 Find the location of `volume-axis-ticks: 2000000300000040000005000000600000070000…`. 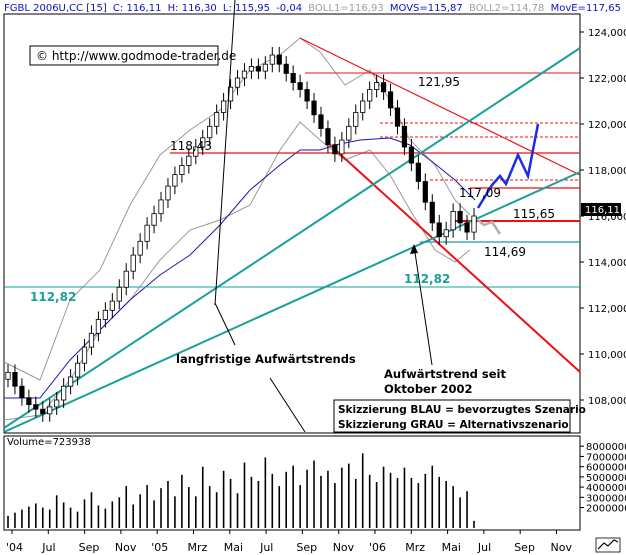

volume-axis-ticks: 2000000300000040000005000000600000070000… is located at coordinates (603, 478).